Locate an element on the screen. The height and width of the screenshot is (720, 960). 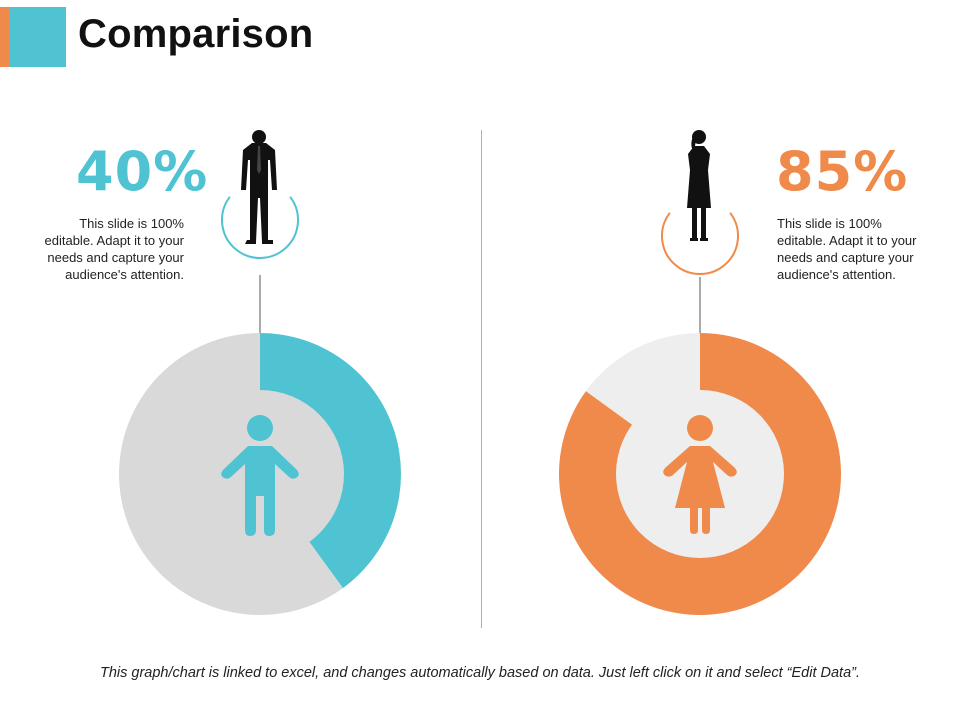
businessman-silhouette-icon is located at coordinates (259, 187).